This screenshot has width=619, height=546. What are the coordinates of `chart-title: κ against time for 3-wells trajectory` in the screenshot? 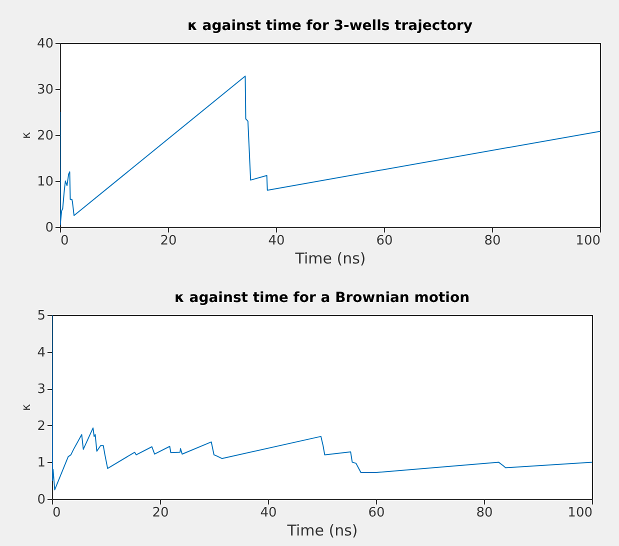 It's located at (330, 26).